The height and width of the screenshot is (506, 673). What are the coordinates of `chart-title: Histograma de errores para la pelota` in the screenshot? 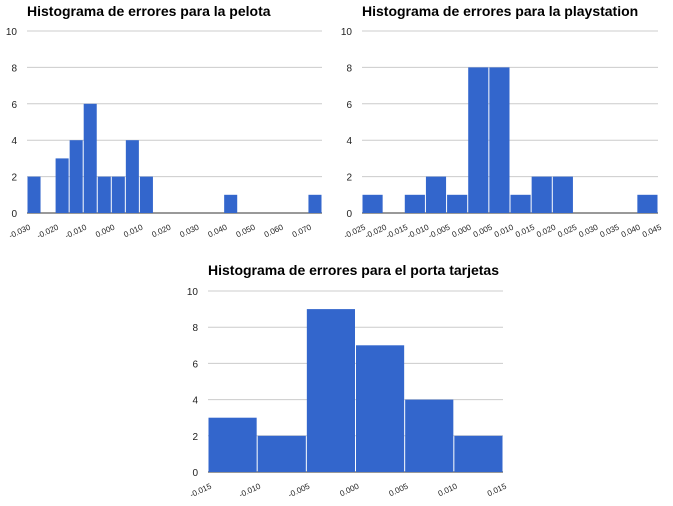 It's located at (149, 11).